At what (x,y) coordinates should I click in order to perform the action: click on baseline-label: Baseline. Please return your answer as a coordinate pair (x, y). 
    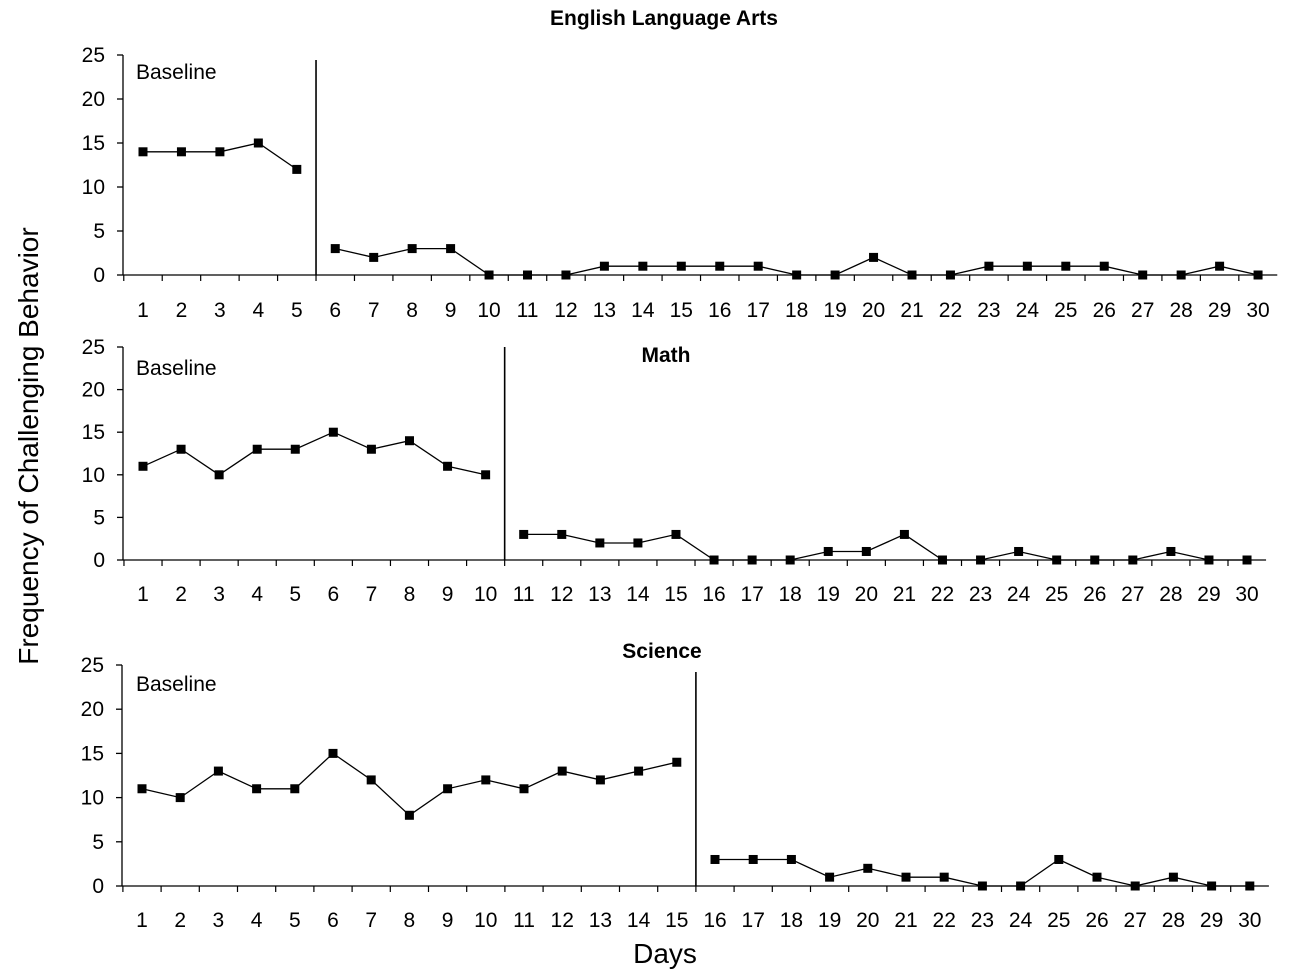
    Looking at the image, I should click on (176, 684).